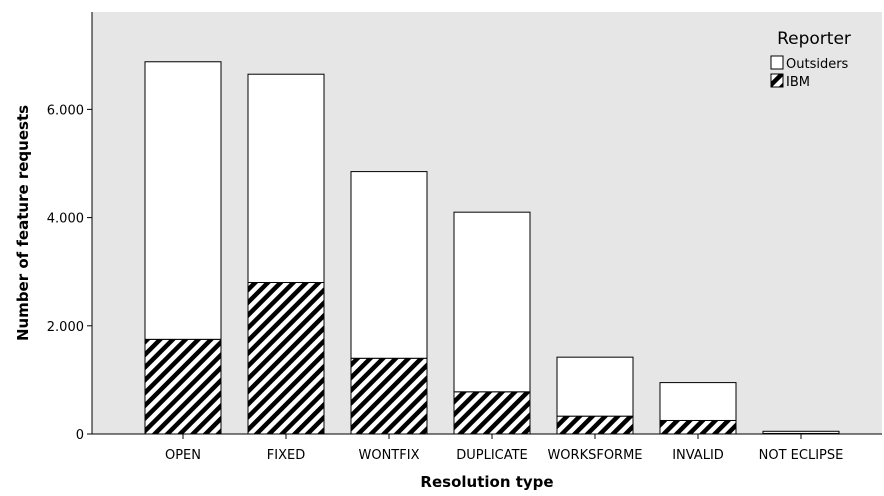  What do you see at coordinates (389, 396) in the screenshot?
I see `bar-wontfix-ibm` at bounding box center [389, 396].